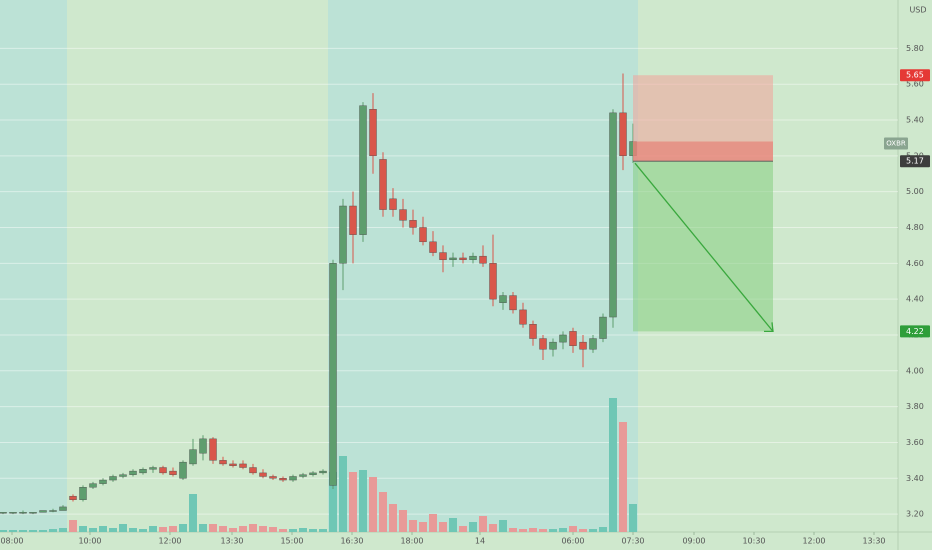 The width and height of the screenshot is (932, 550). Describe the element at coordinates (915, 514) in the screenshot. I see `y-tick-label: 3.20` at that location.